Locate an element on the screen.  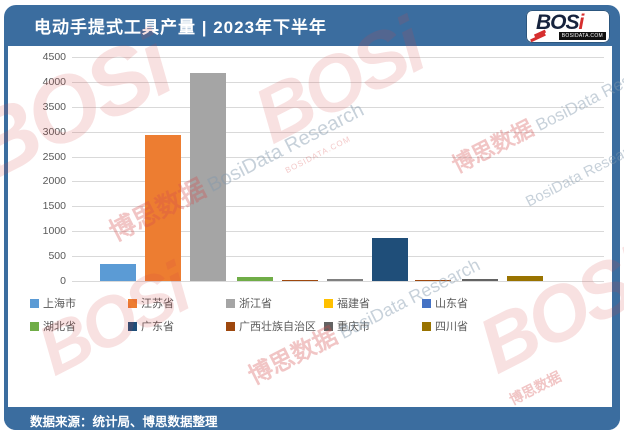
bosi-logo-site: BOSIDATA.COM is located at coordinates (582, 36).